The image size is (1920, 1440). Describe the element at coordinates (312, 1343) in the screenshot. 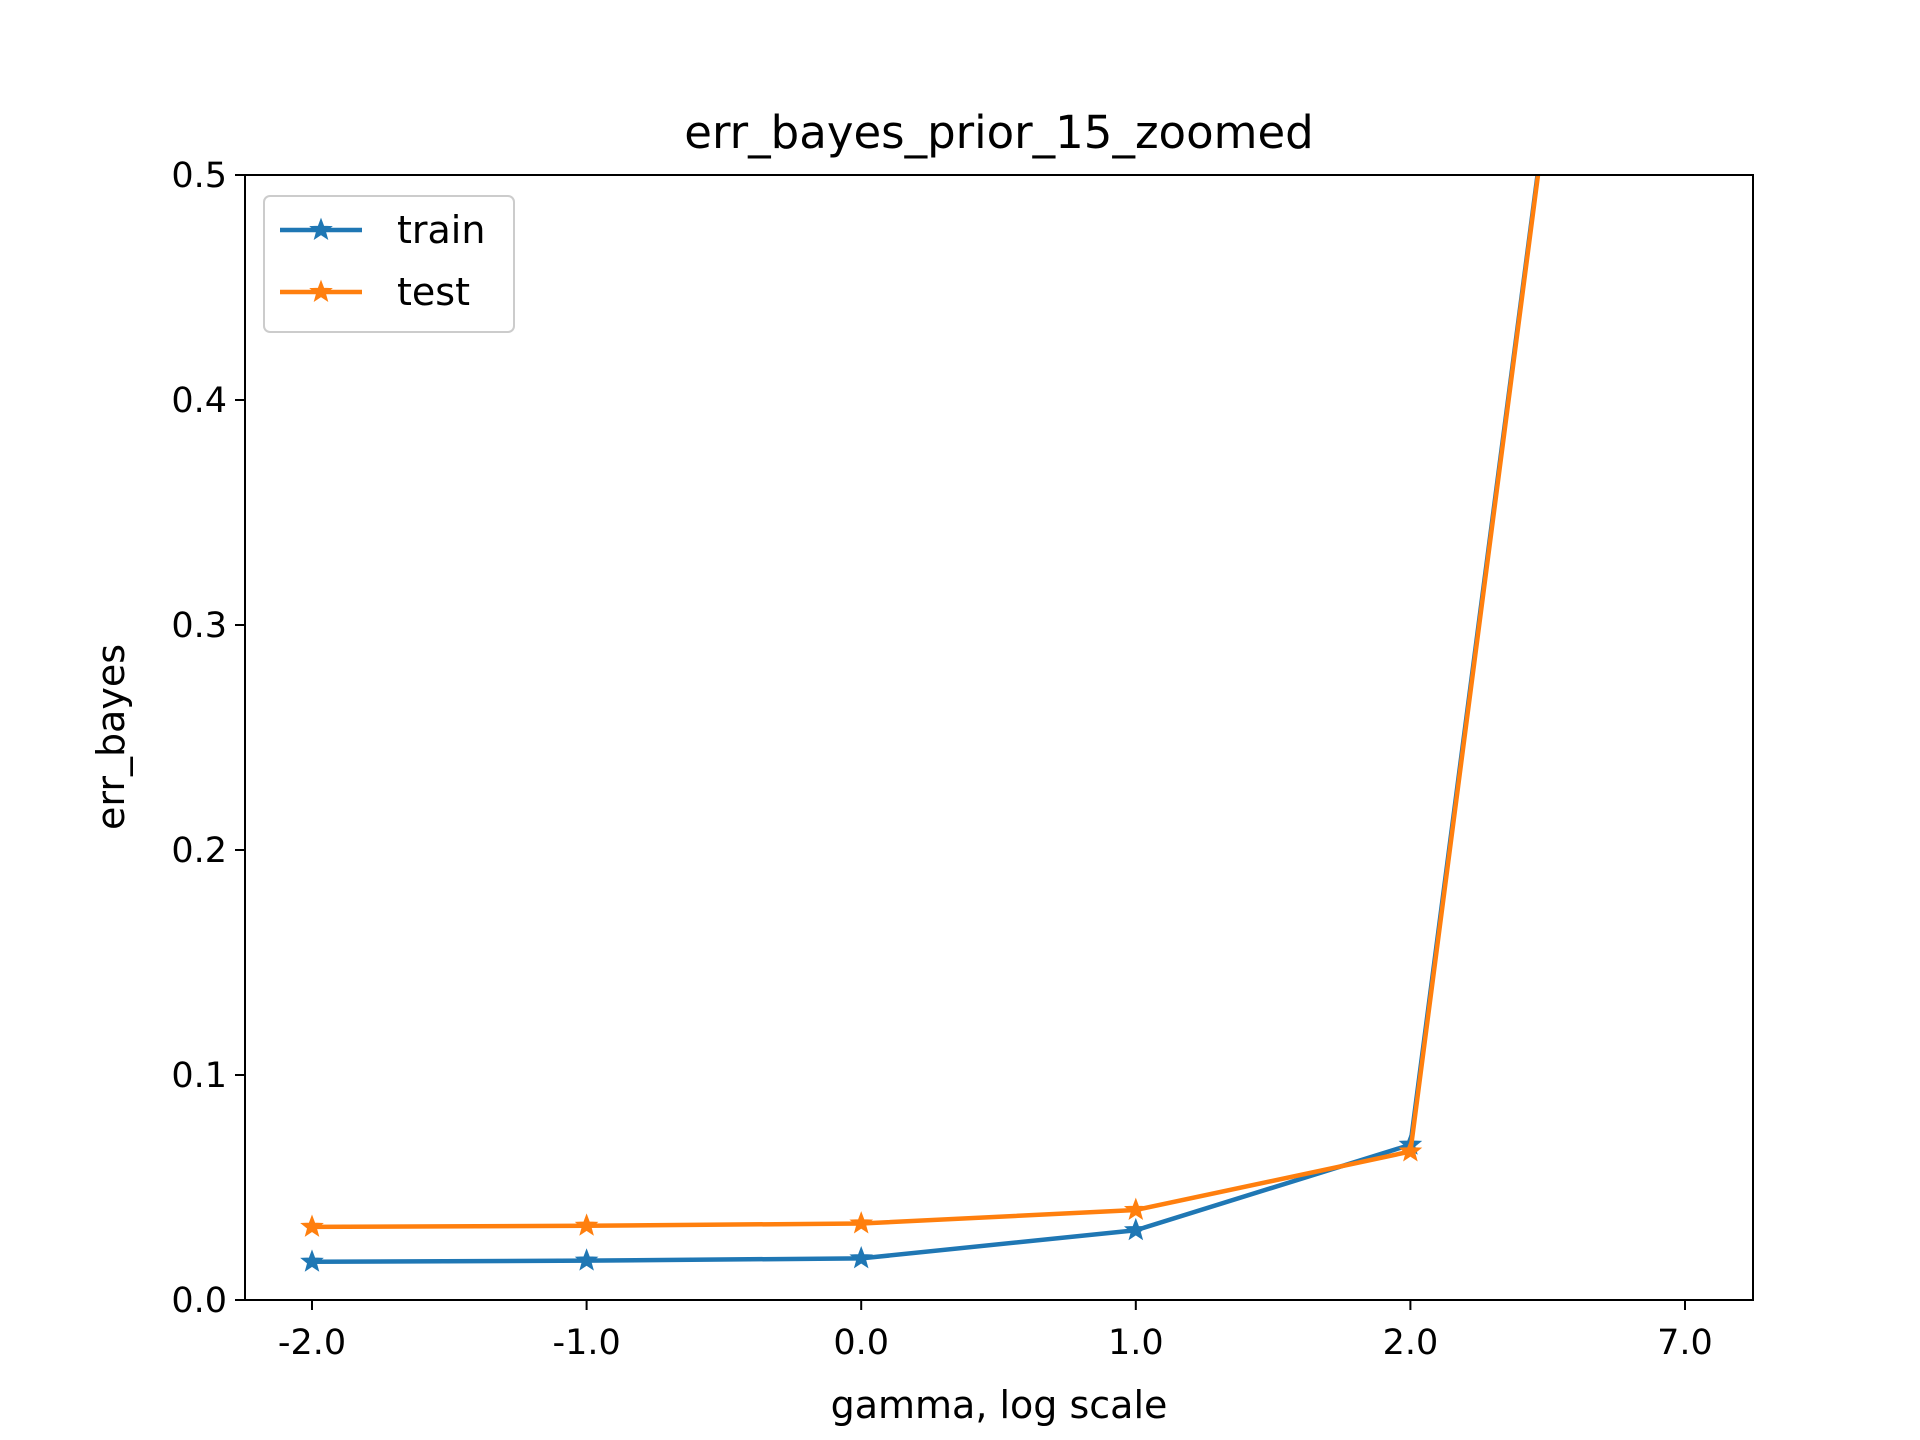

I see `x-tick-label: -2.0` at that location.